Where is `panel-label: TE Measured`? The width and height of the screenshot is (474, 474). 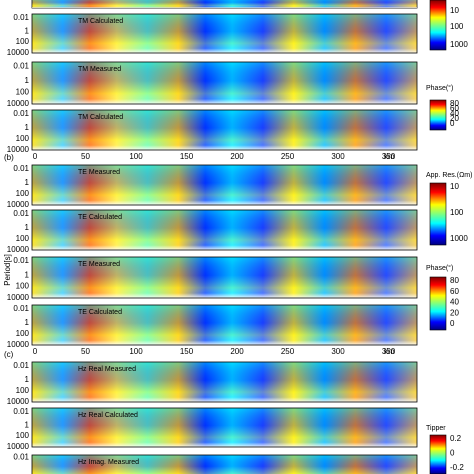
panel-label: TE Measured is located at coordinates (99, 172).